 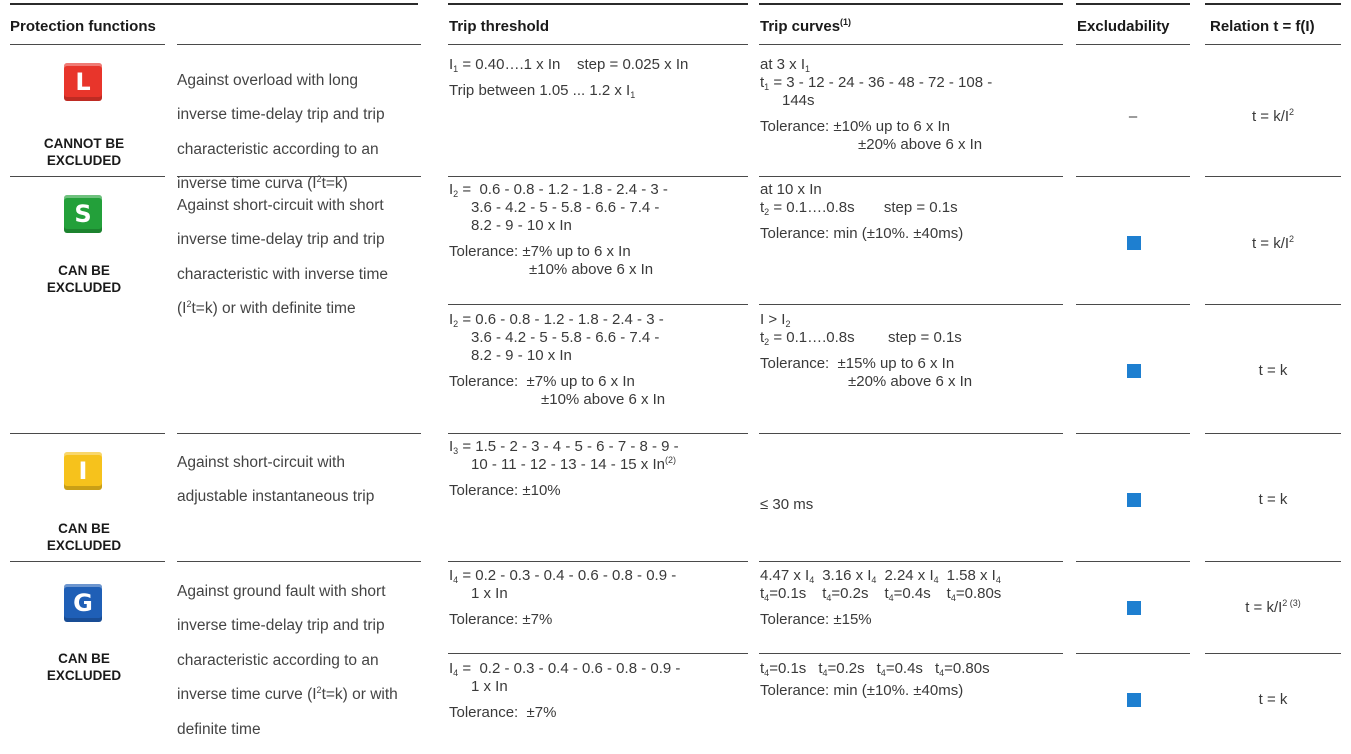 I want to click on curve-col-G1-4: 1.58 x I4 t4=0.80s, so click(x=974, y=585).